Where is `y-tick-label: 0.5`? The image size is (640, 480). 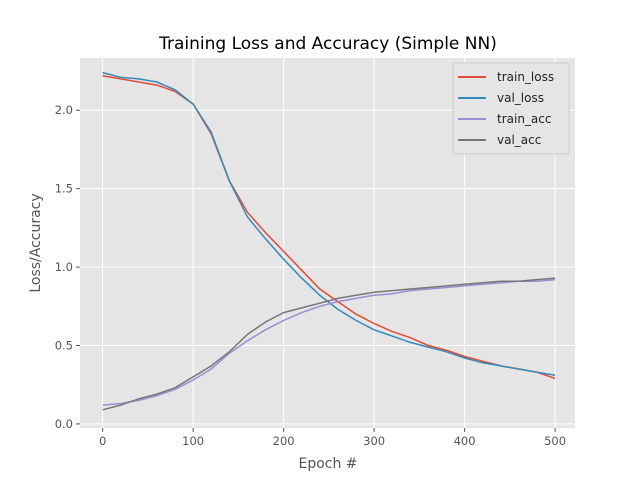
y-tick-label: 0.5 is located at coordinates (64, 345).